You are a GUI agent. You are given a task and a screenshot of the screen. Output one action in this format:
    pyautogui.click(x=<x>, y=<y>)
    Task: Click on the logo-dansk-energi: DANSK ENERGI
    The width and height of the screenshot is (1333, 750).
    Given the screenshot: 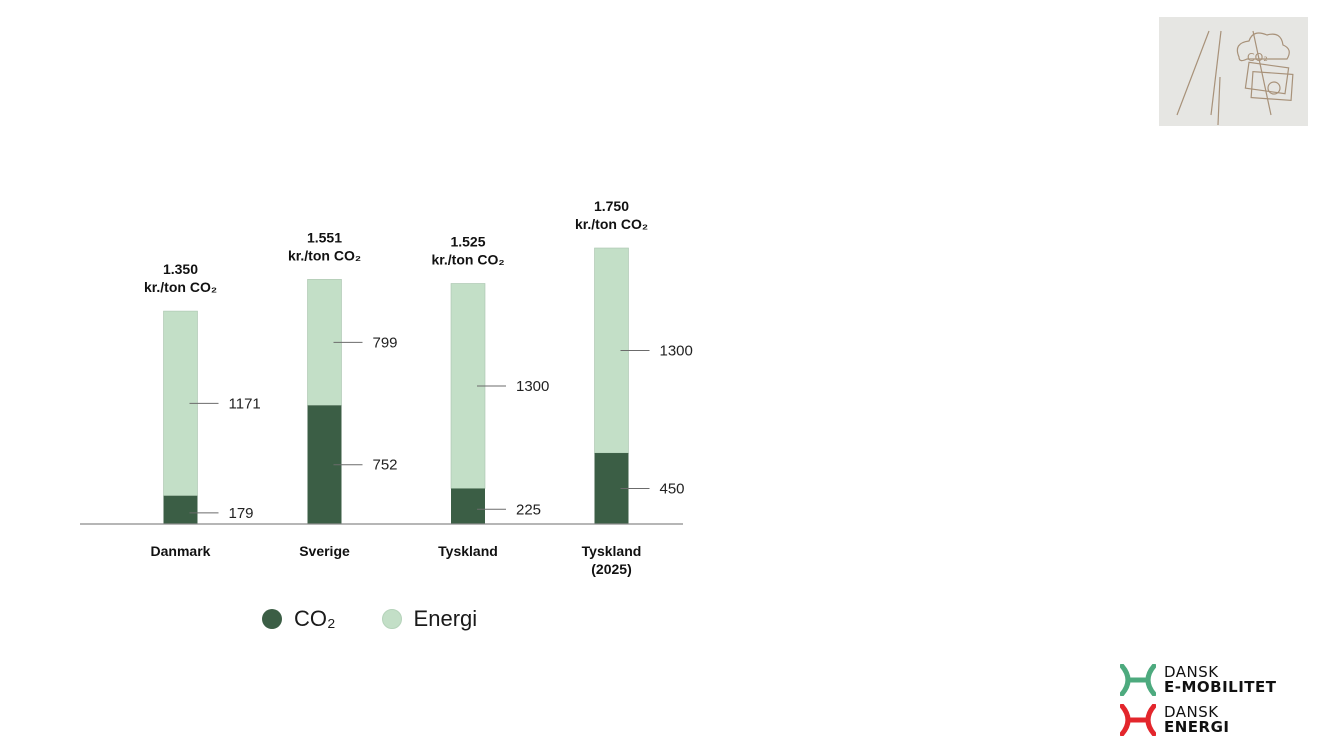 What is the action you would take?
    pyautogui.click(x=1198, y=720)
    